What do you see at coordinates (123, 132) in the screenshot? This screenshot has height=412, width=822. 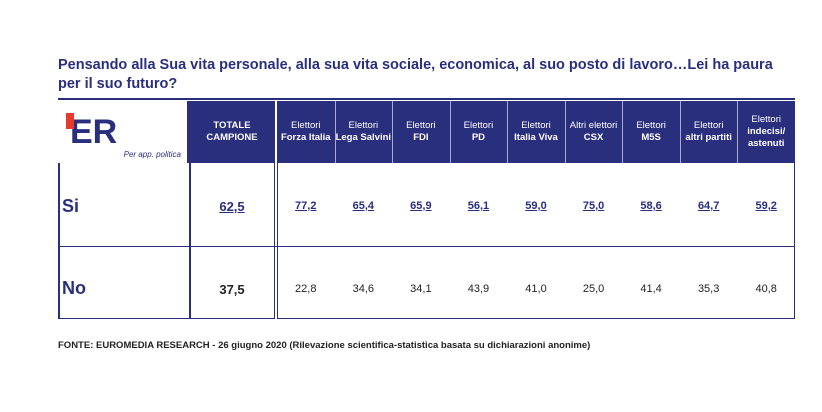 I see `logo-cell: ER Per app. politica` at bounding box center [123, 132].